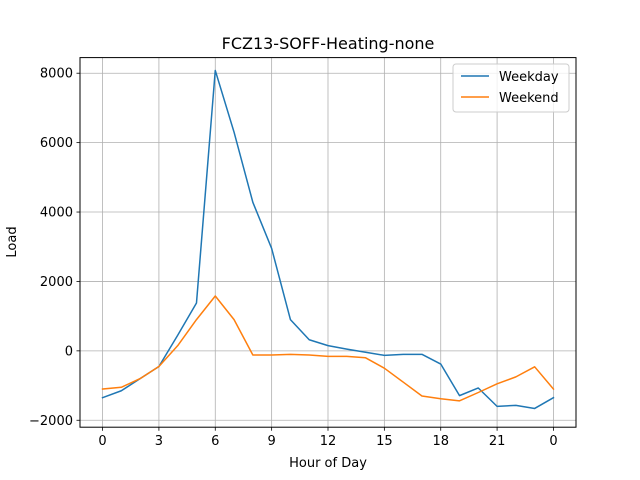 Image resolution: width=640 pixels, height=480 pixels. What do you see at coordinates (497, 441) in the screenshot?
I see `x-tick-label: 21` at bounding box center [497, 441].